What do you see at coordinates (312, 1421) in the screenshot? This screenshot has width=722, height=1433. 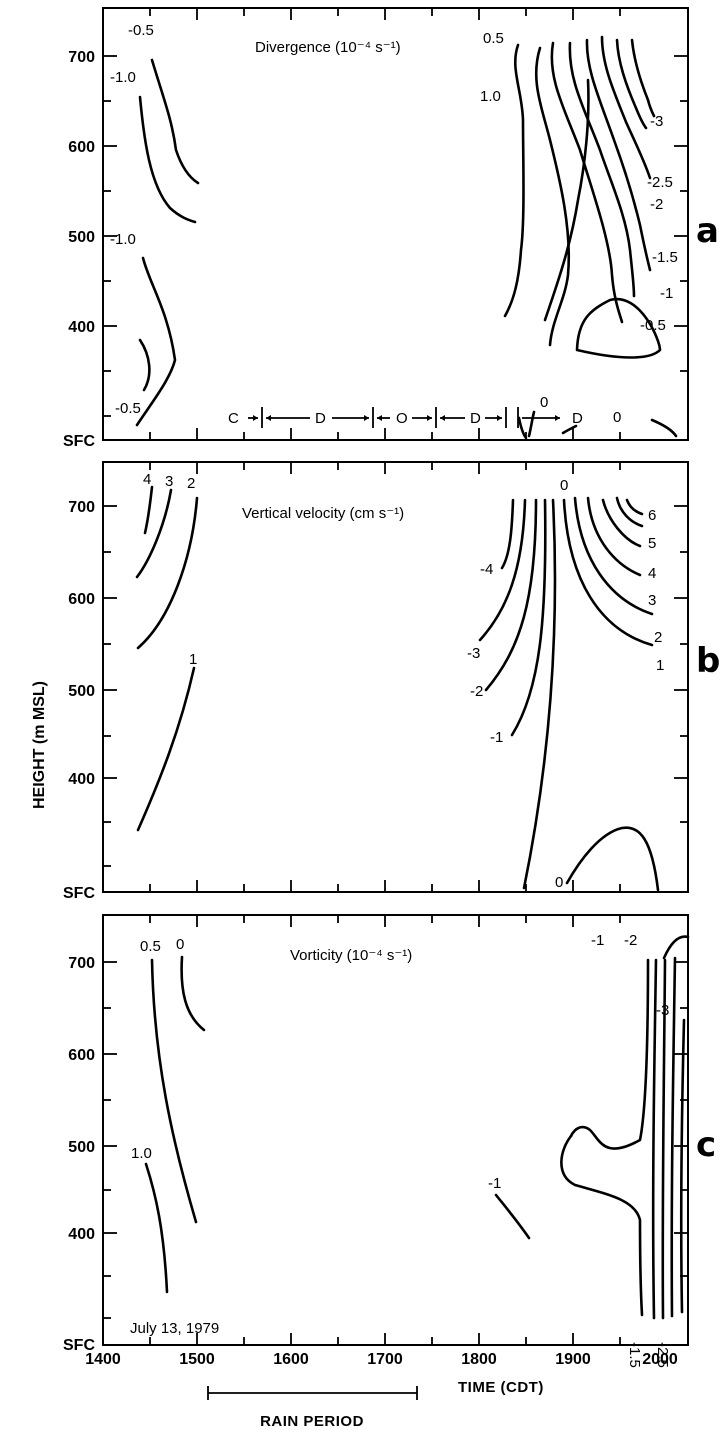 I see `rain-period-label: RAIN PERIOD` at bounding box center [312, 1421].